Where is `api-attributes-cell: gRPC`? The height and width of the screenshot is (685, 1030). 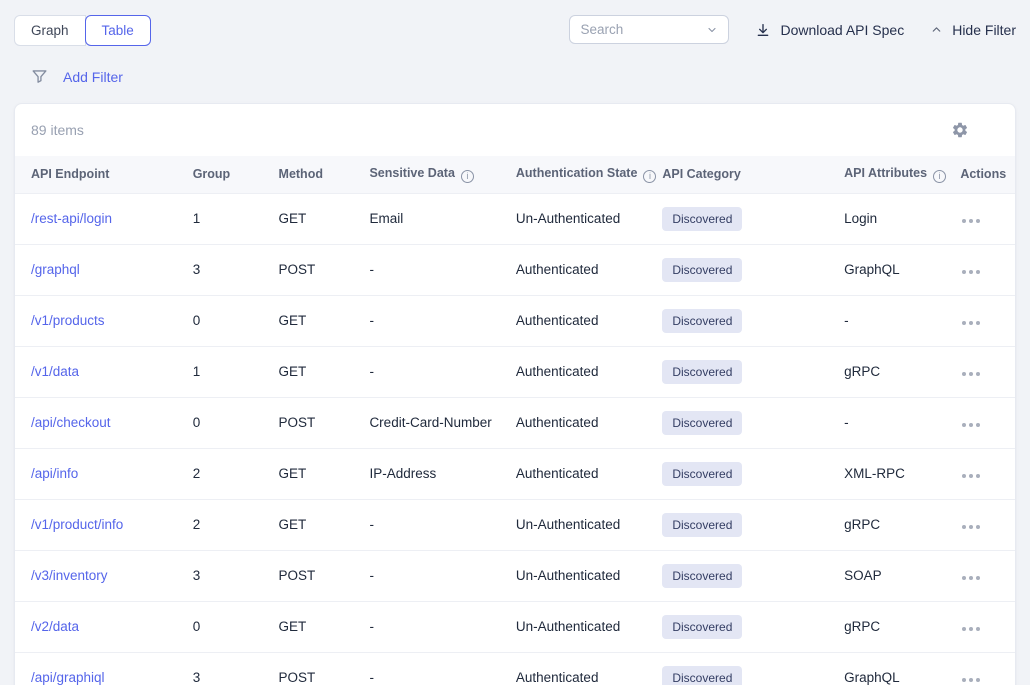
api-attributes-cell: gRPC is located at coordinates (894, 626).